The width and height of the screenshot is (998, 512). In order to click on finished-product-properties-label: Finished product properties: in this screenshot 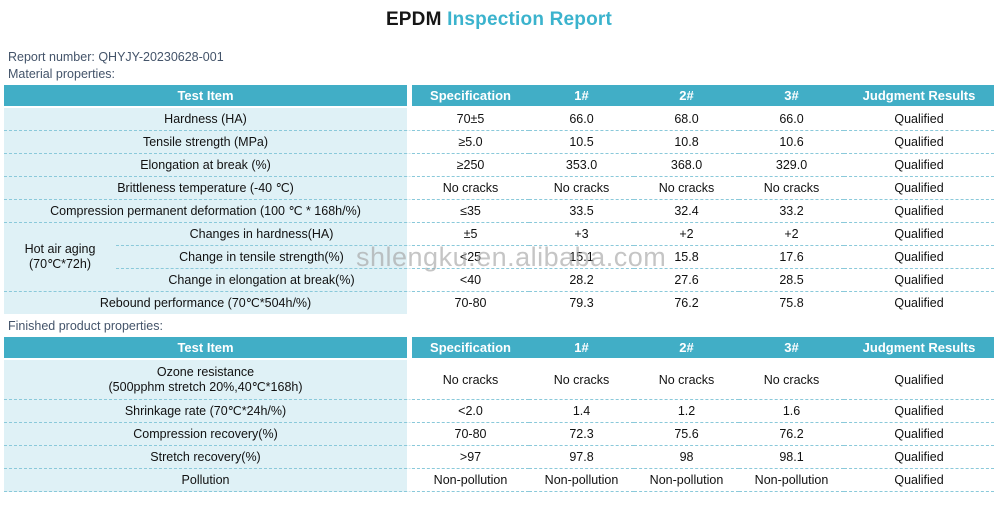, I will do `click(85, 326)`.